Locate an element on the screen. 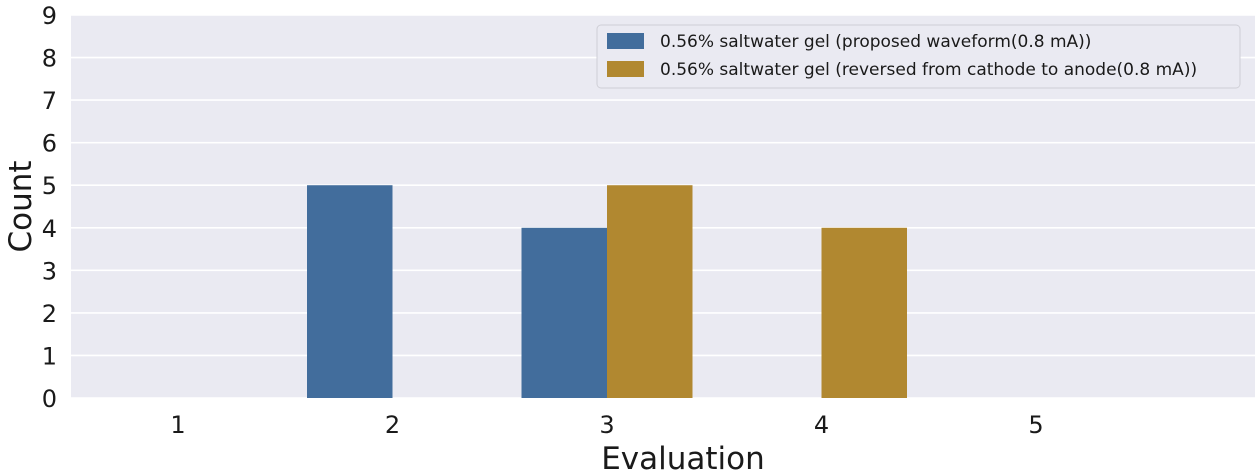  x-tick-label: 3 is located at coordinates (606, 425).